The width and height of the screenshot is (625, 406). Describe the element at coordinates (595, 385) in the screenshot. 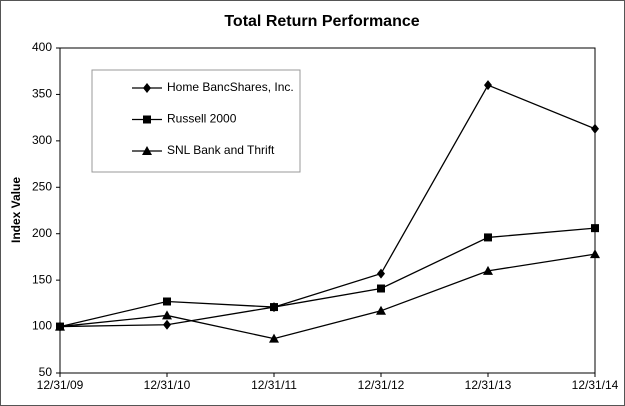

I see `x-tick-label: 12/31/14` at that location.